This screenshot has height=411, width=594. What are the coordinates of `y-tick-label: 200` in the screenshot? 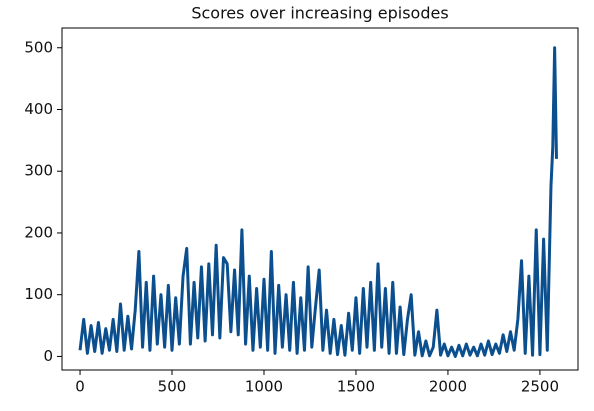 It's located at (38, 232).